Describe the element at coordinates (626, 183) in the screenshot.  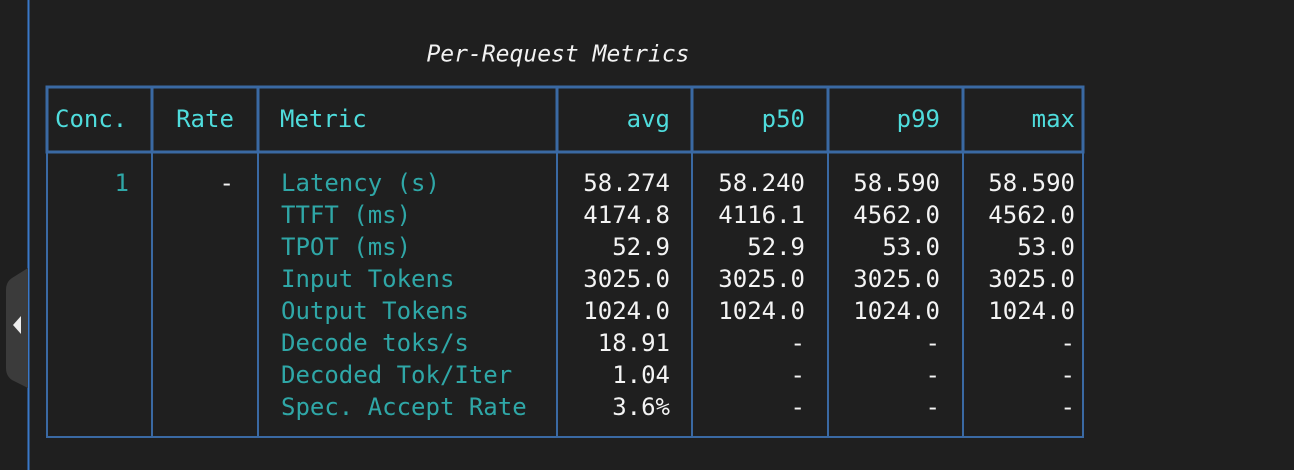
I see `metric-value: 58.274` at that location.